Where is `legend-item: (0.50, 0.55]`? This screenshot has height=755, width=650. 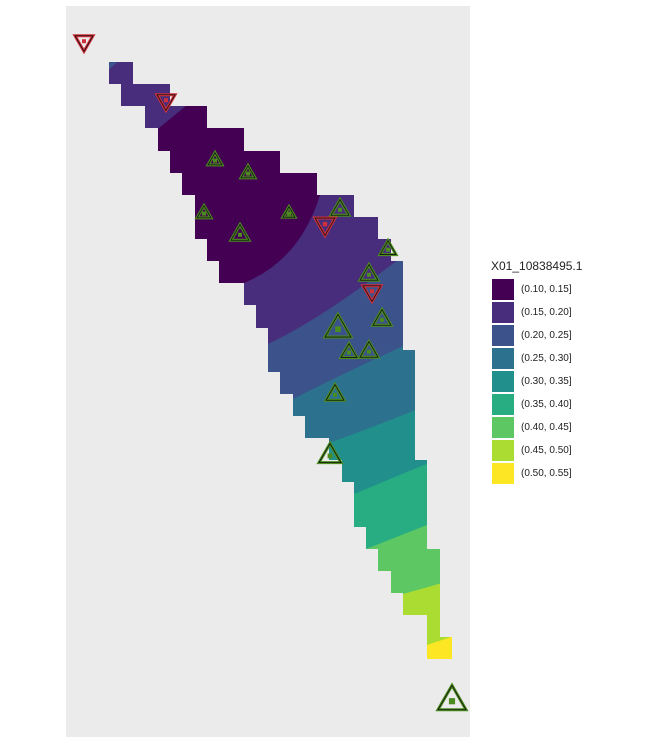
legend-item: (0.50, 0.55] is located at coordinates (536, 473).